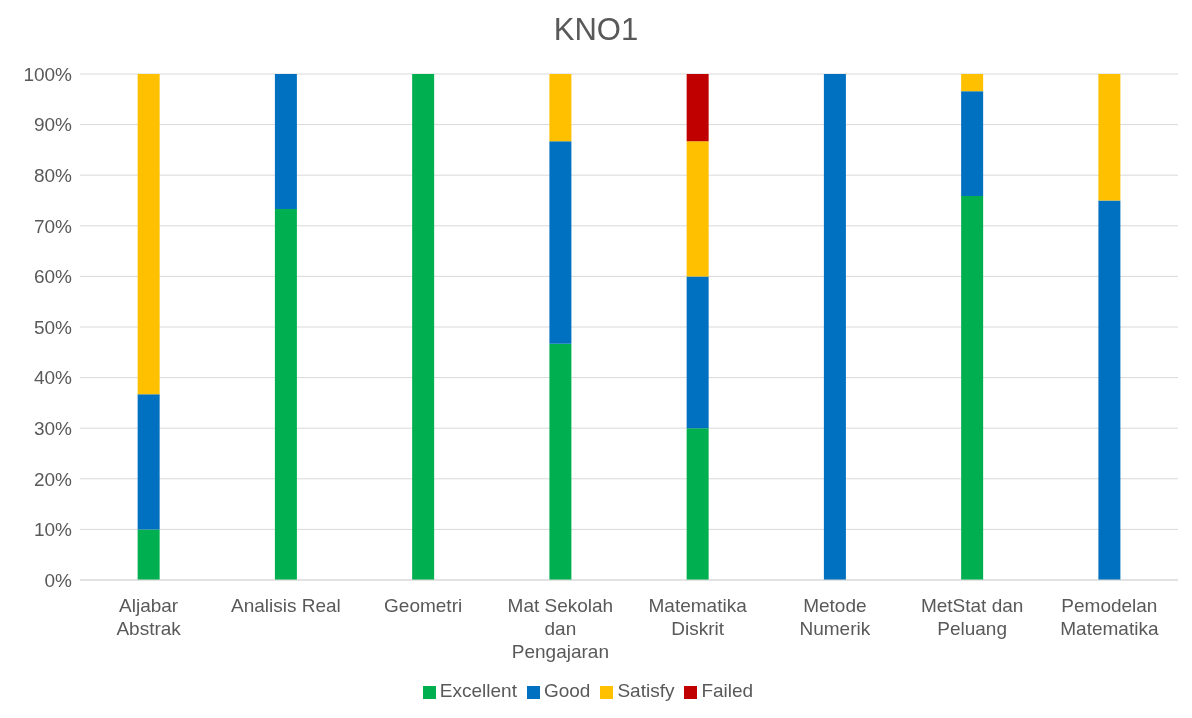  I want to click on y-tick-label: 10%, so click(53, 530).